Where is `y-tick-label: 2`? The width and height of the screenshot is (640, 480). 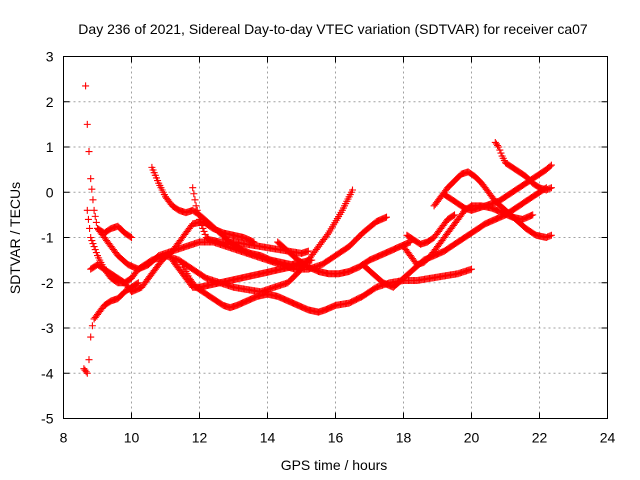
y-tick-label: 2 is located at coordinates (50, 102).